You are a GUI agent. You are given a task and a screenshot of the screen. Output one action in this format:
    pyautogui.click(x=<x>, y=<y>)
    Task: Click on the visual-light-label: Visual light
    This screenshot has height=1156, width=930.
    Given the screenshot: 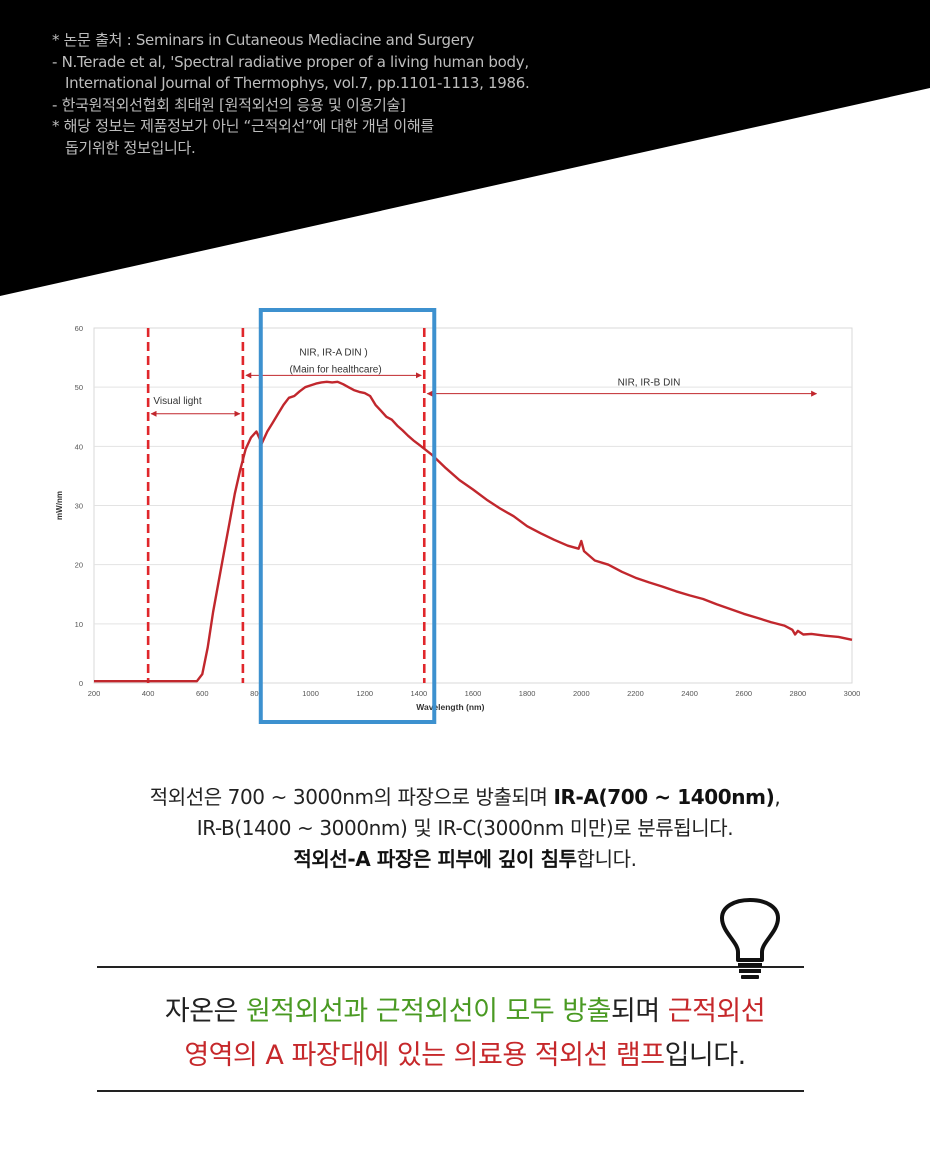 What is the action you would take?
    pyautogui.click(x=177, y=401)
    